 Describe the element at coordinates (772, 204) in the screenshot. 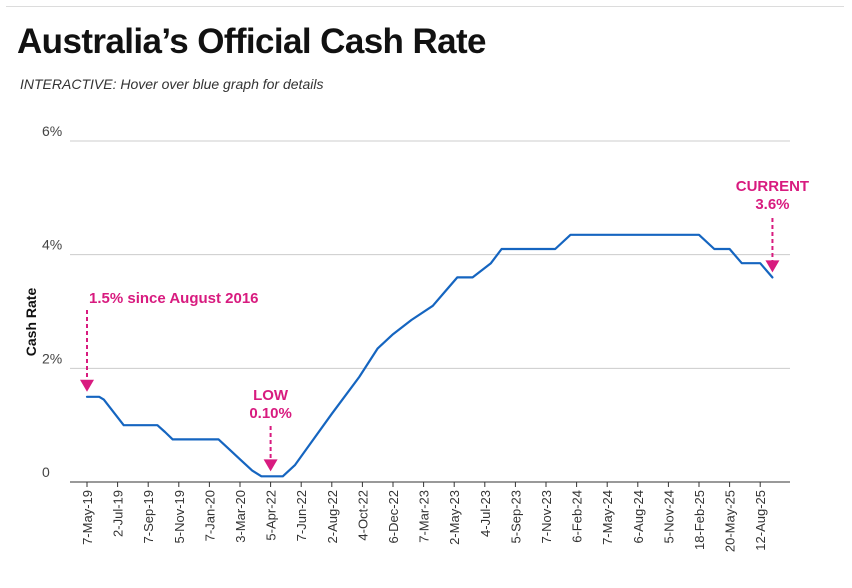

I see `annotation-current-text: 3.6%` at that location.